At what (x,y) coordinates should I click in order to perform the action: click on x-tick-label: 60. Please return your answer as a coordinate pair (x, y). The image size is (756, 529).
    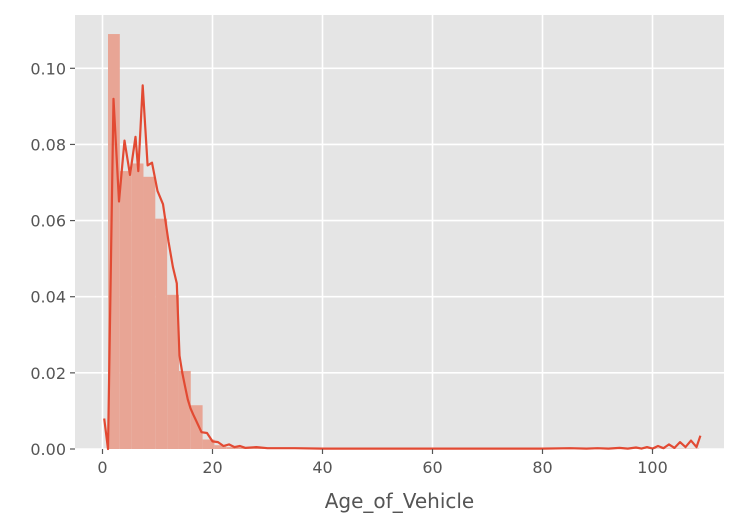
    Looking at the image, I should click on (432, 467).